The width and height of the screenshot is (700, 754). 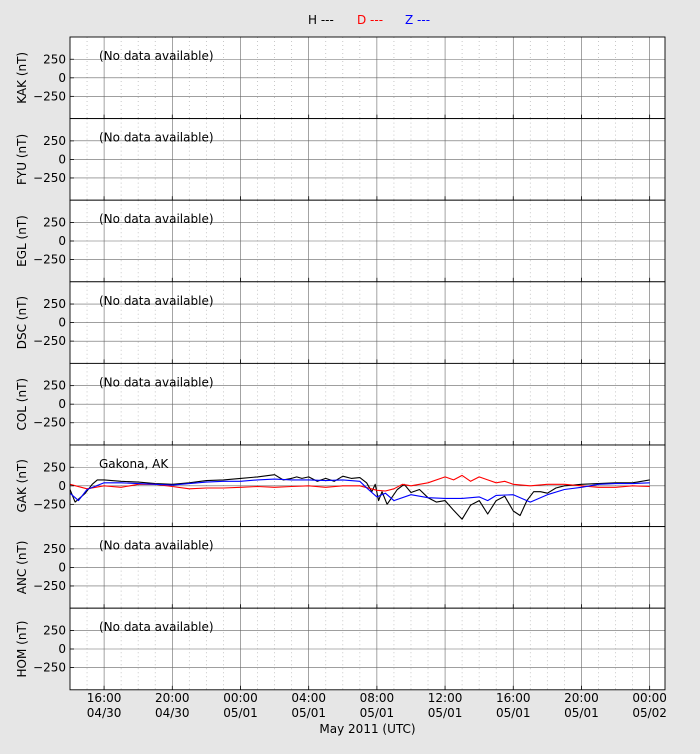 What do you see at coordinates (49, 668) in the screenshot?
I see `panel-hom-y-tick-label: −250` at bounding box center [49, 668].